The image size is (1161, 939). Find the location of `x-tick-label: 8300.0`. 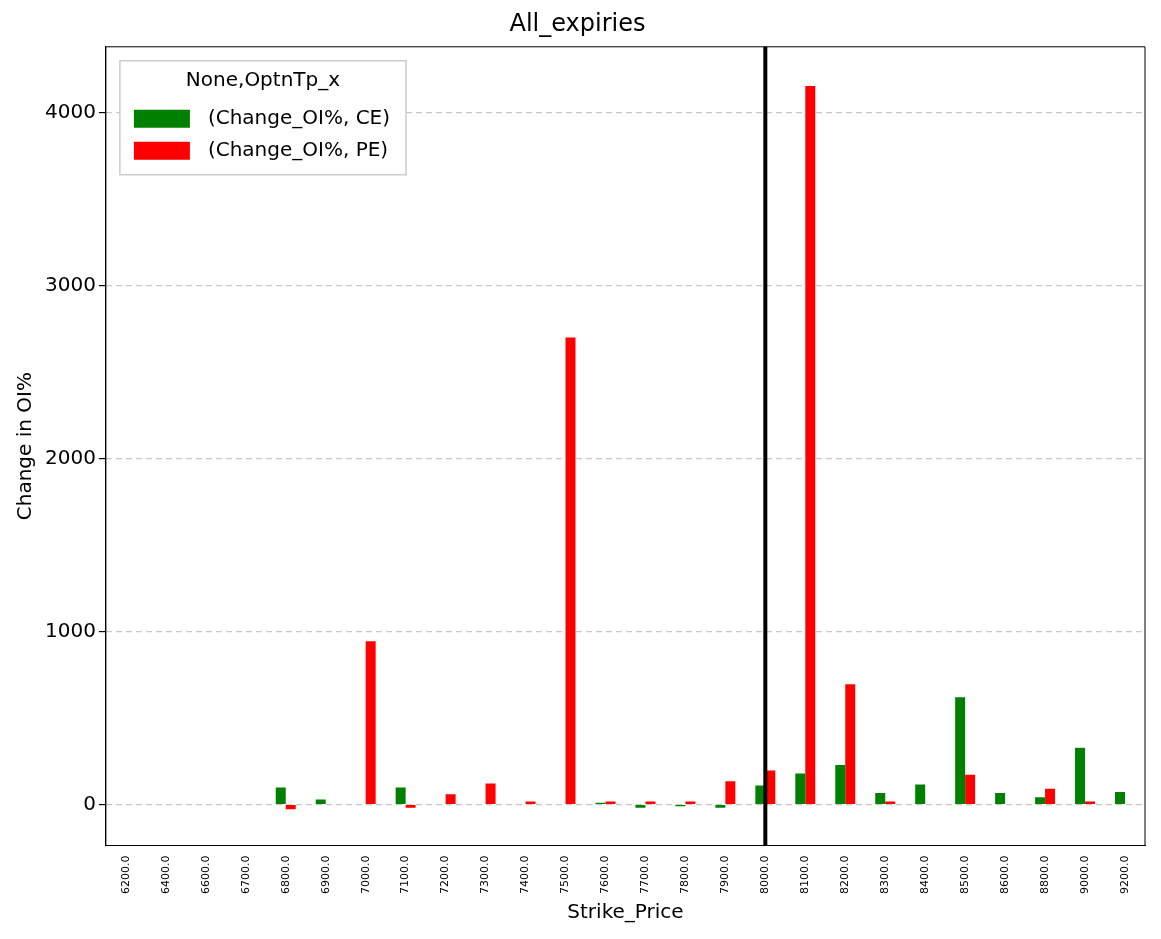

x-tick-label: 8300.0 is located at coordinates (885, 875).